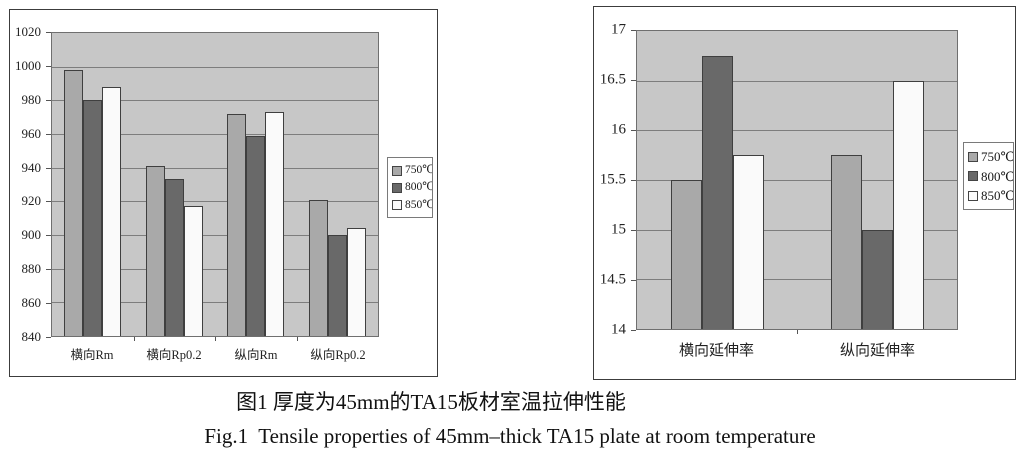 This screenshot has width=1022, height=454. What do you see at coordinates (618, 329) in the screenshot?
I see `y-axis-tick-label: 14` at bounding box center [618, 329].